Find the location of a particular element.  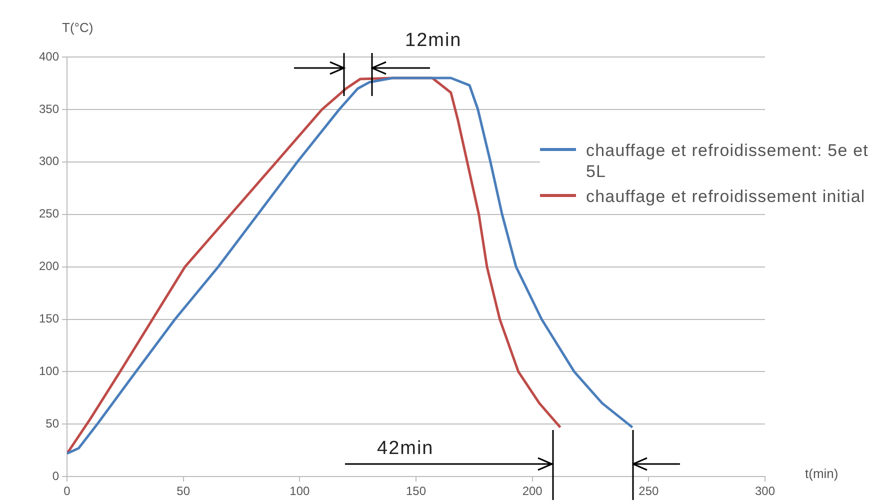

legend-label: chauffage et refroidissement initial is located at coordinates (726, 196).